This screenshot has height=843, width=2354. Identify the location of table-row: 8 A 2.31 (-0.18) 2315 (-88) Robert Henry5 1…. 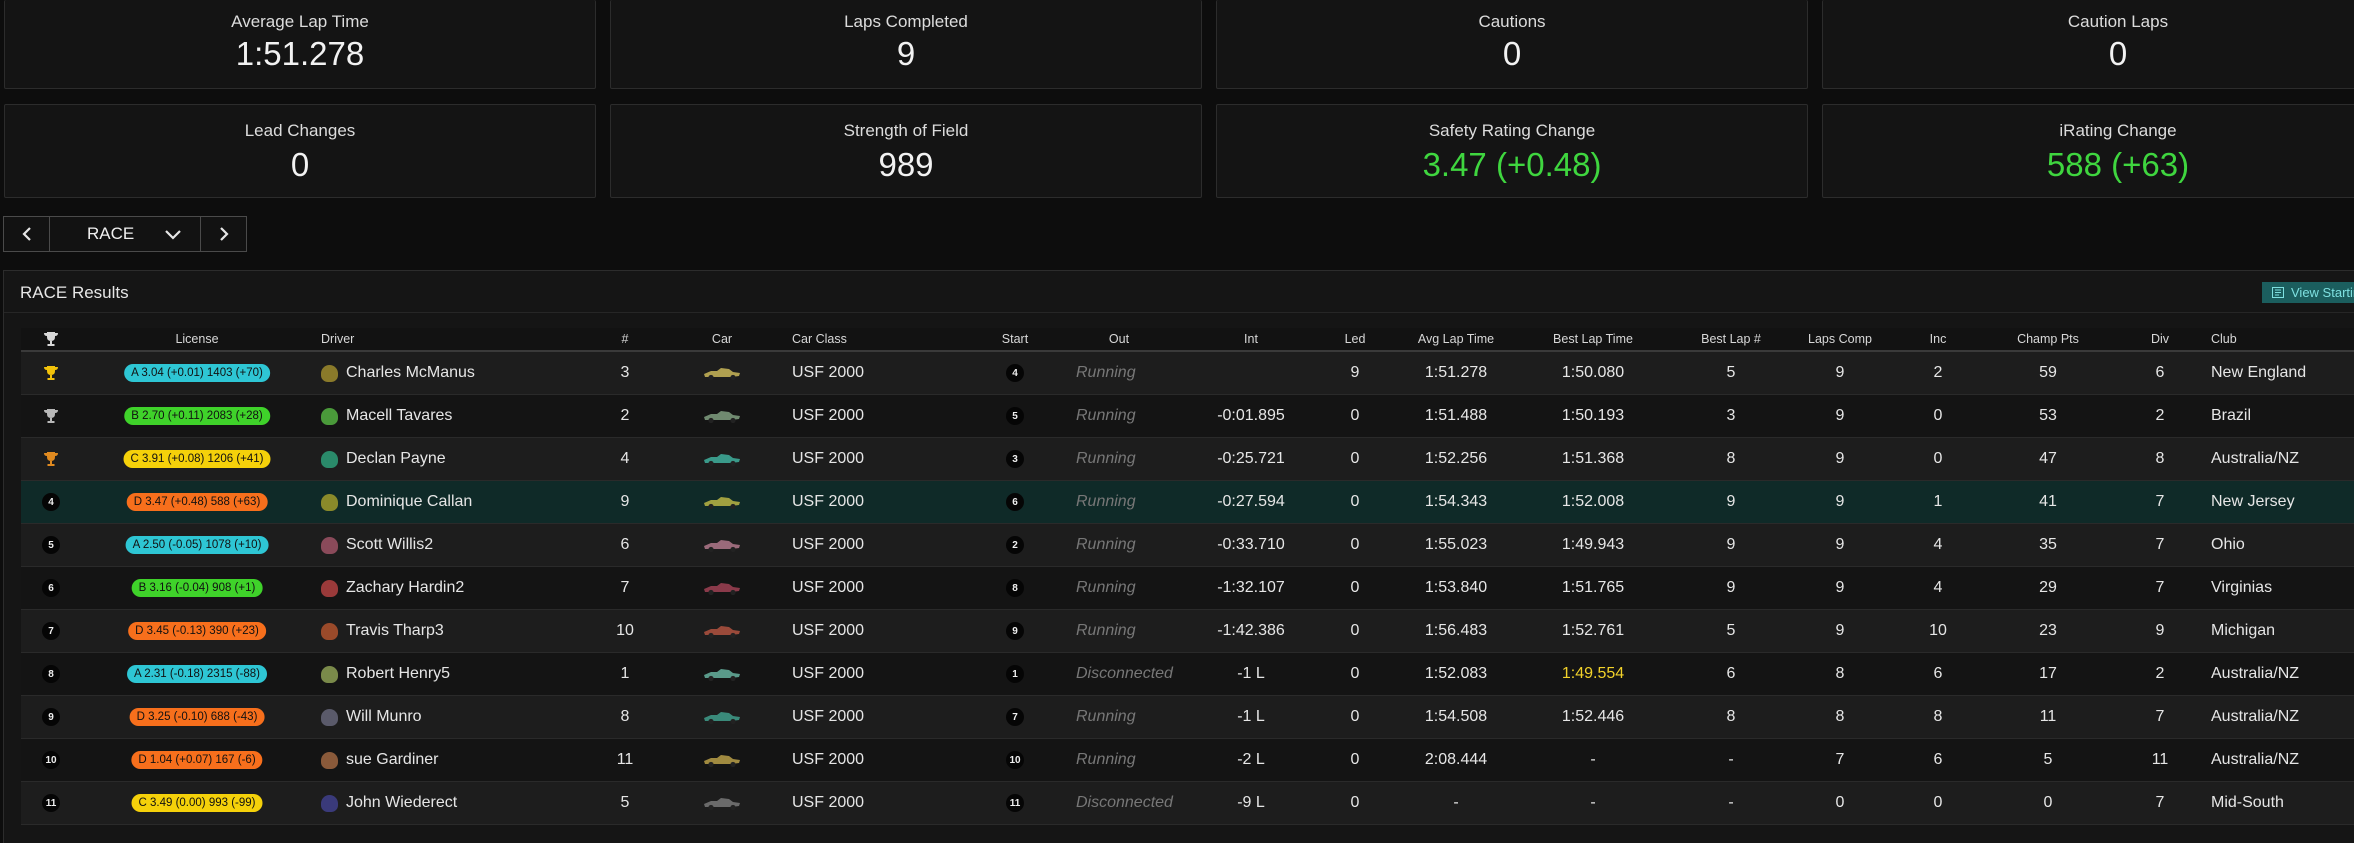
(1187, 674).